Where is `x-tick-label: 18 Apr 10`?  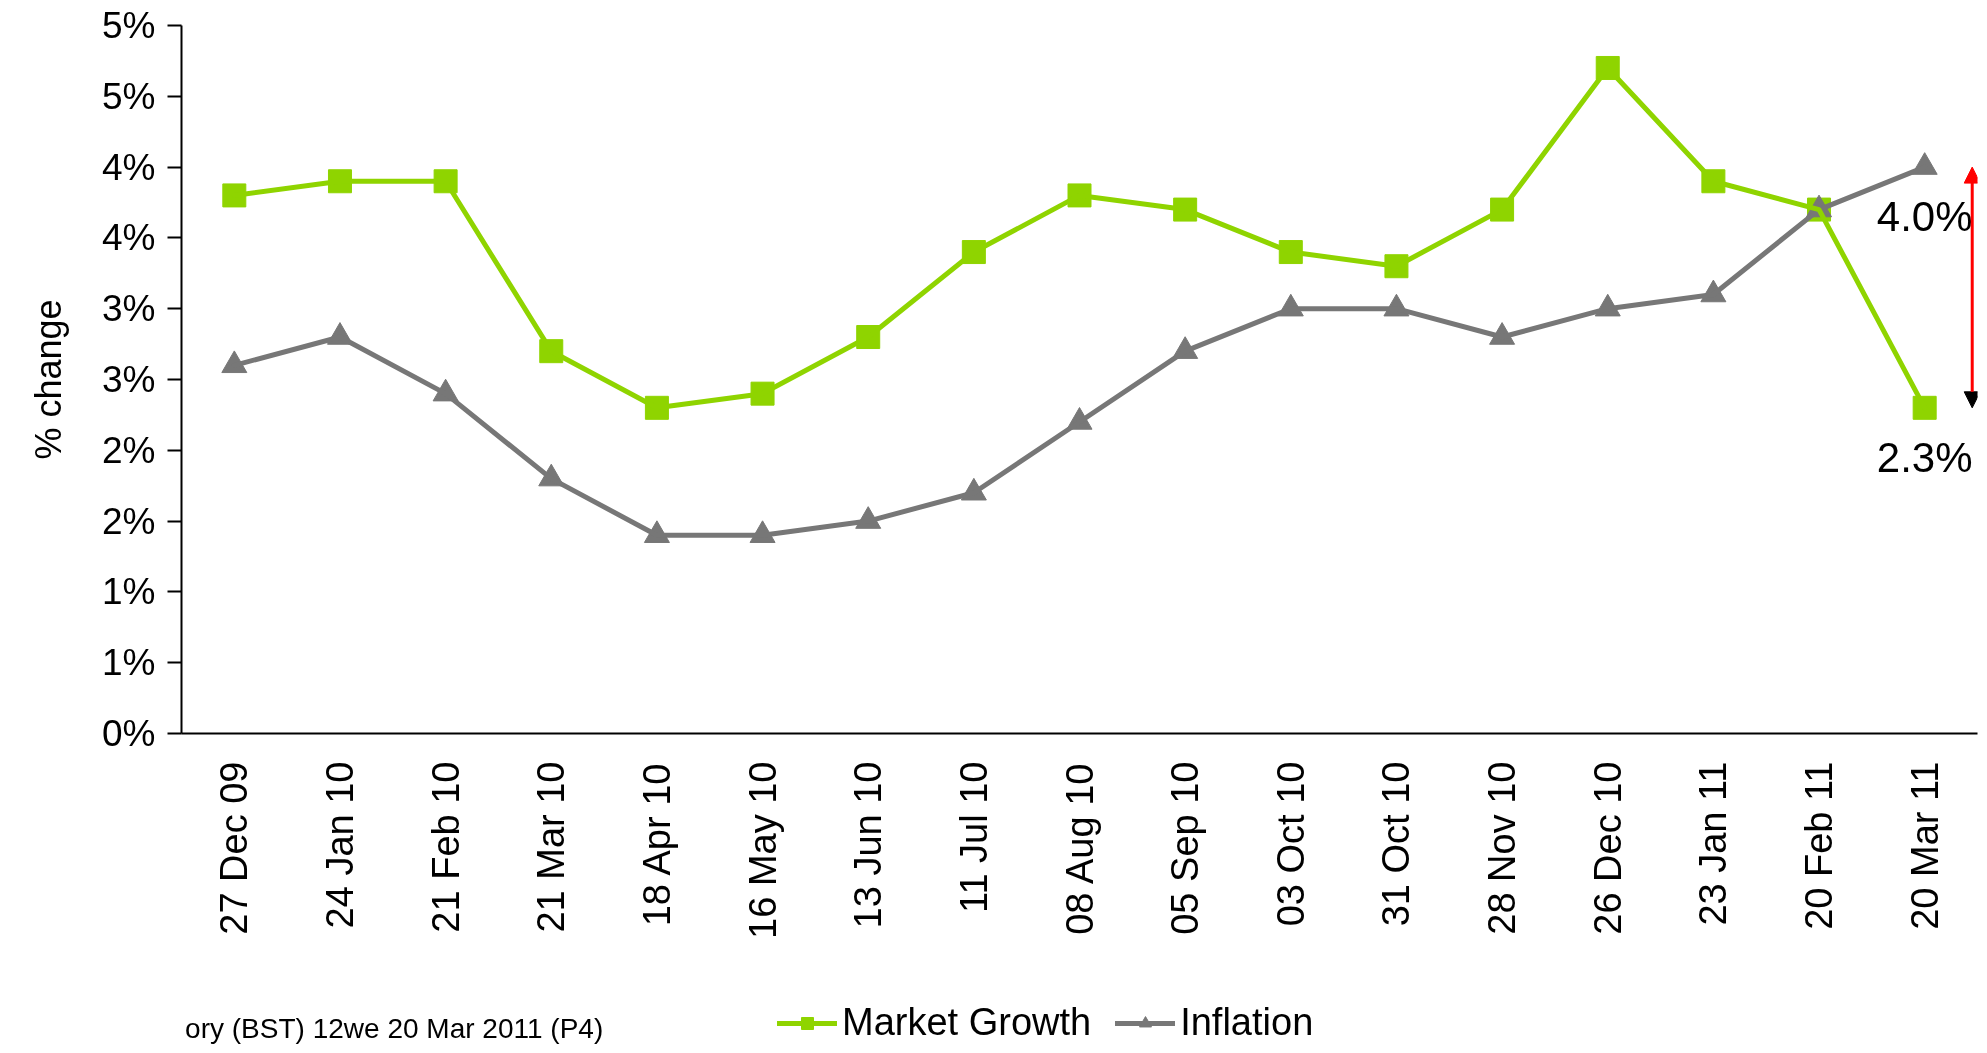
x-tick-label: 18 Apr 10 is located at coordinates (656, 845).